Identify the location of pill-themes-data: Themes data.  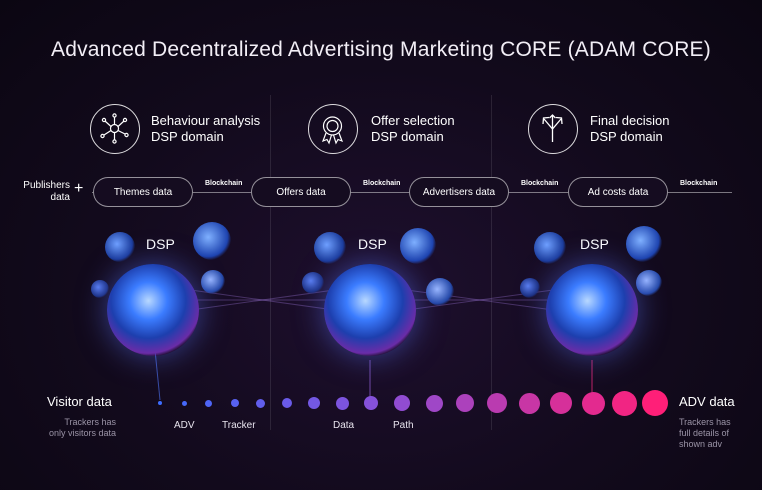
(143, 192).